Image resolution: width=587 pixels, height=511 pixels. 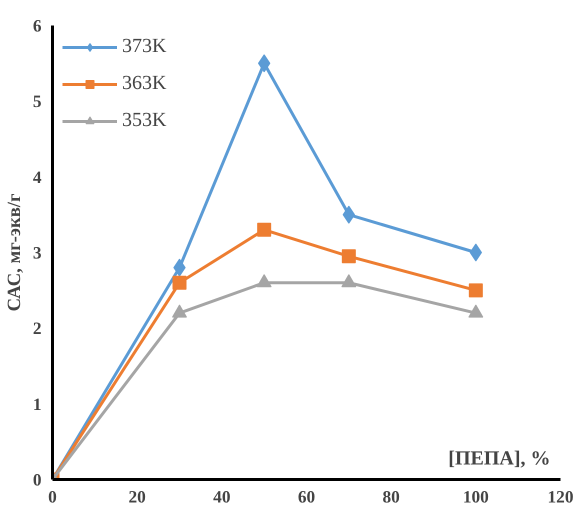 What do you see at coordinates (144, 46) in the screenshot?
I see `legend-label: 373K` at bounding box center [144, 46].